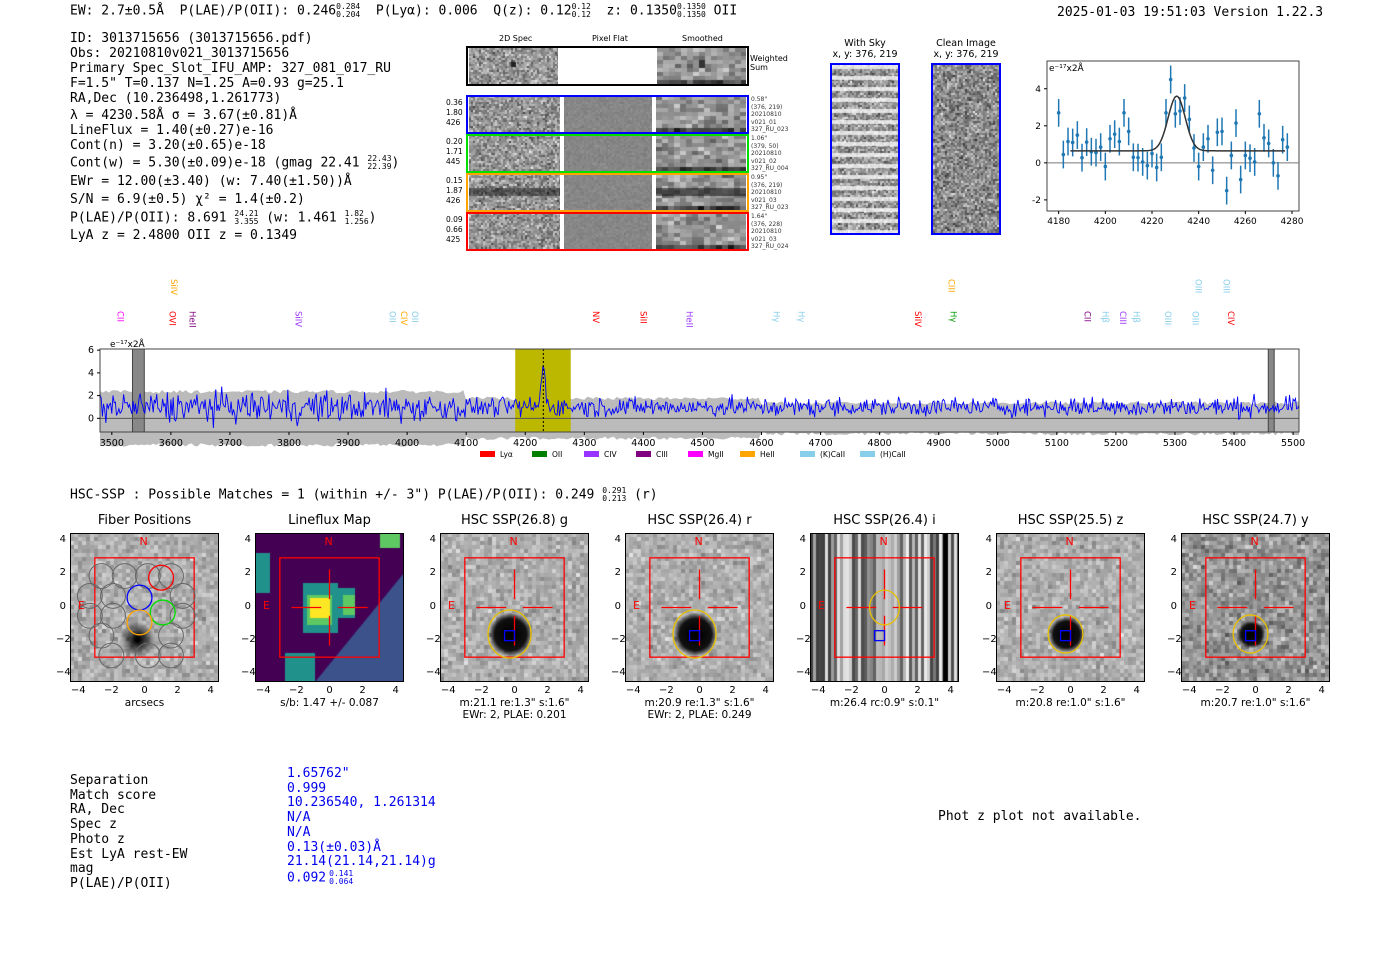  What do you see at coordinates (183, 235) in the screenshot?
I see `info-lyaz: LyA z = 2.4800 OII z = 0.1349` at bounding box center [183, 235].